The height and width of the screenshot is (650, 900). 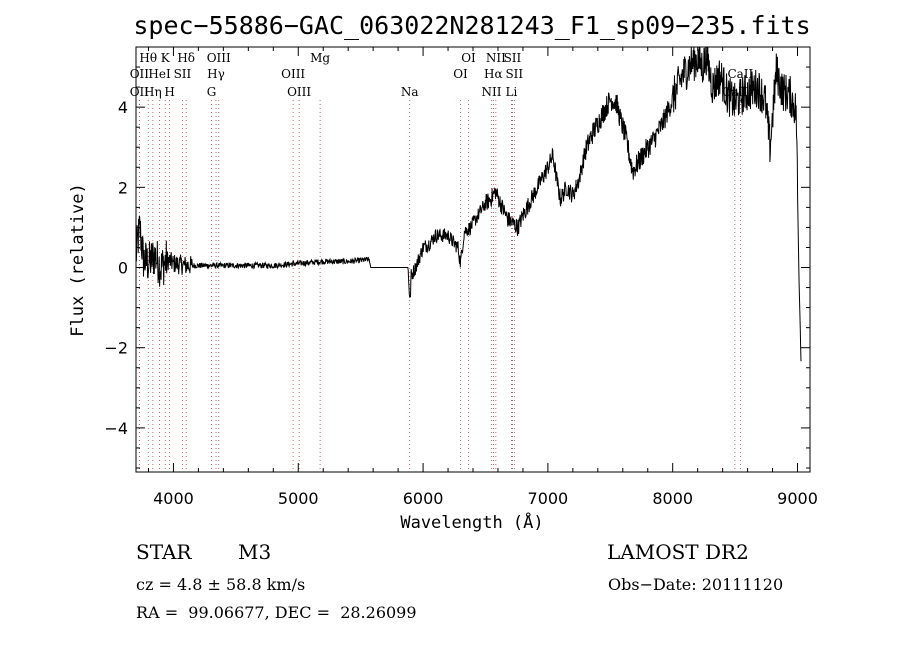 What do you see at coordinates (123, 107) in the screenshot?
I see `y-tick-label: 4` at bounding box center [123, 107].